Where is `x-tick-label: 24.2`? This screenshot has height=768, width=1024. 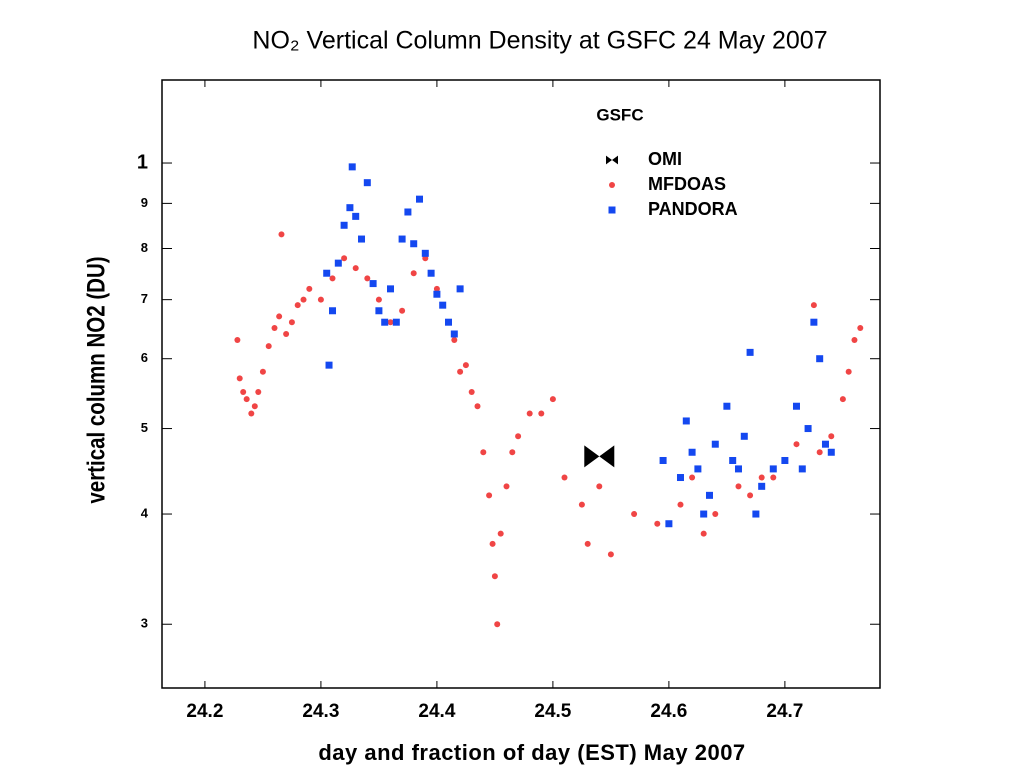
x-tick-label: 24.2 is located at coordinates (204, 711).